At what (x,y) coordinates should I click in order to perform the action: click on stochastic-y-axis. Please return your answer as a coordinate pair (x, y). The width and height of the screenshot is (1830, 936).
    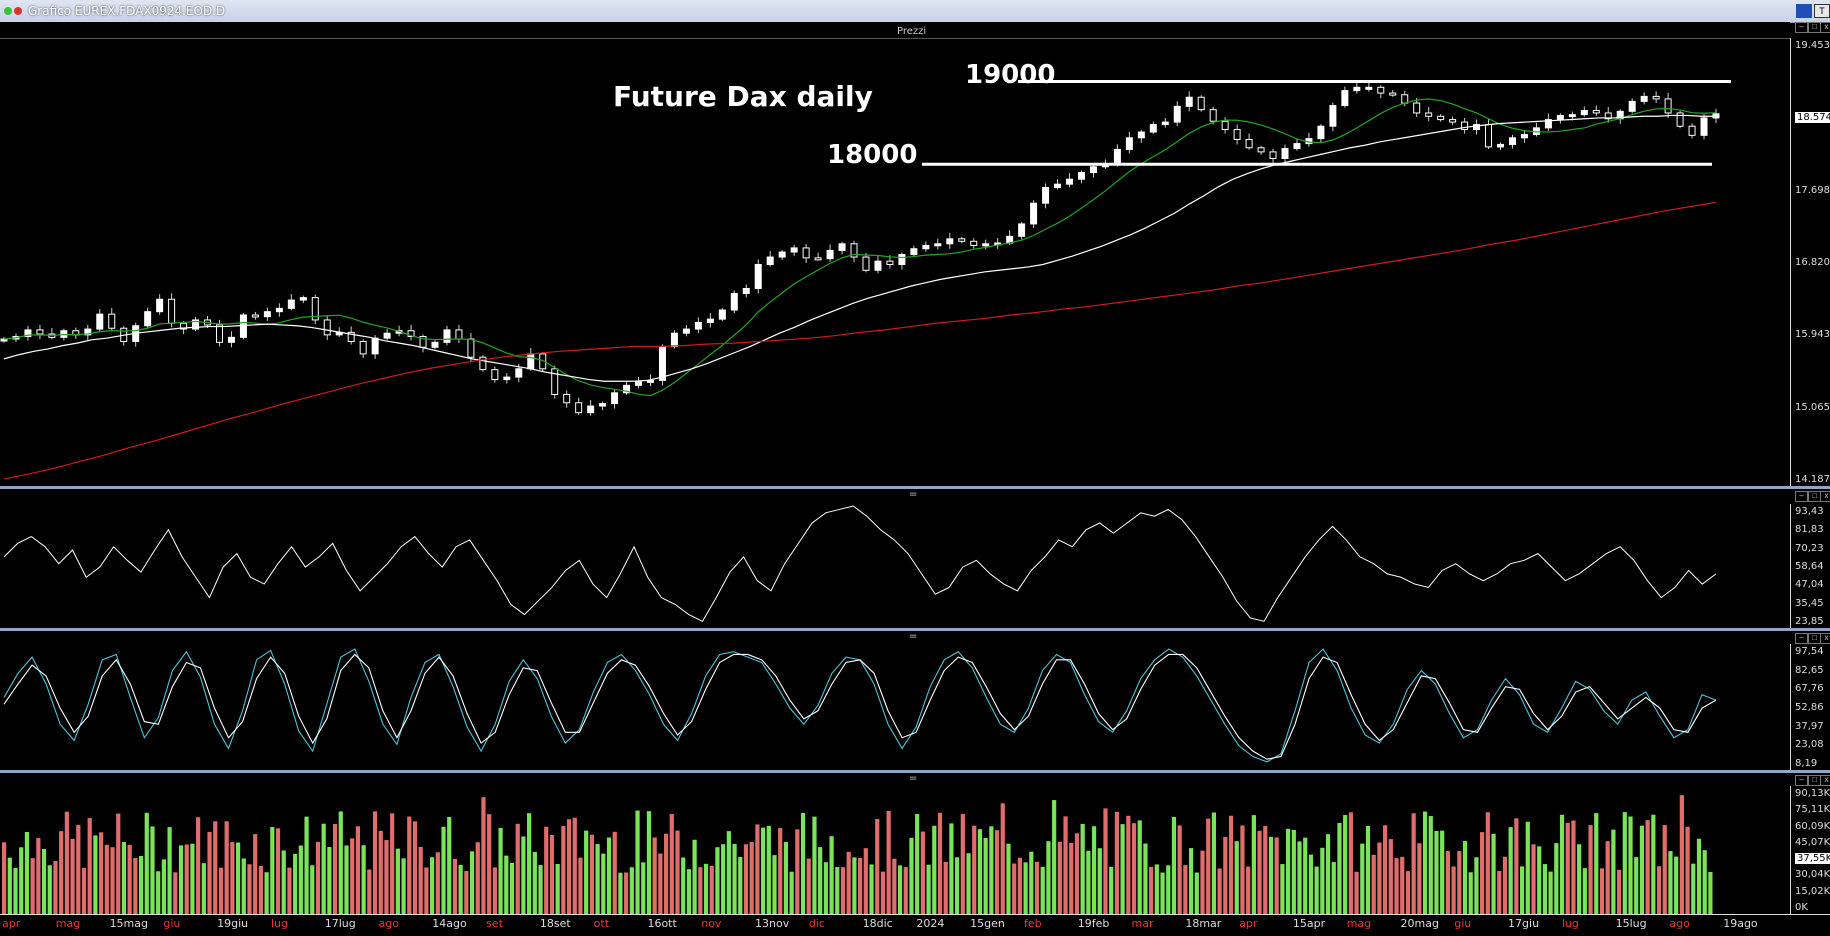
    Looking at the image, I should click on (1810, 707).